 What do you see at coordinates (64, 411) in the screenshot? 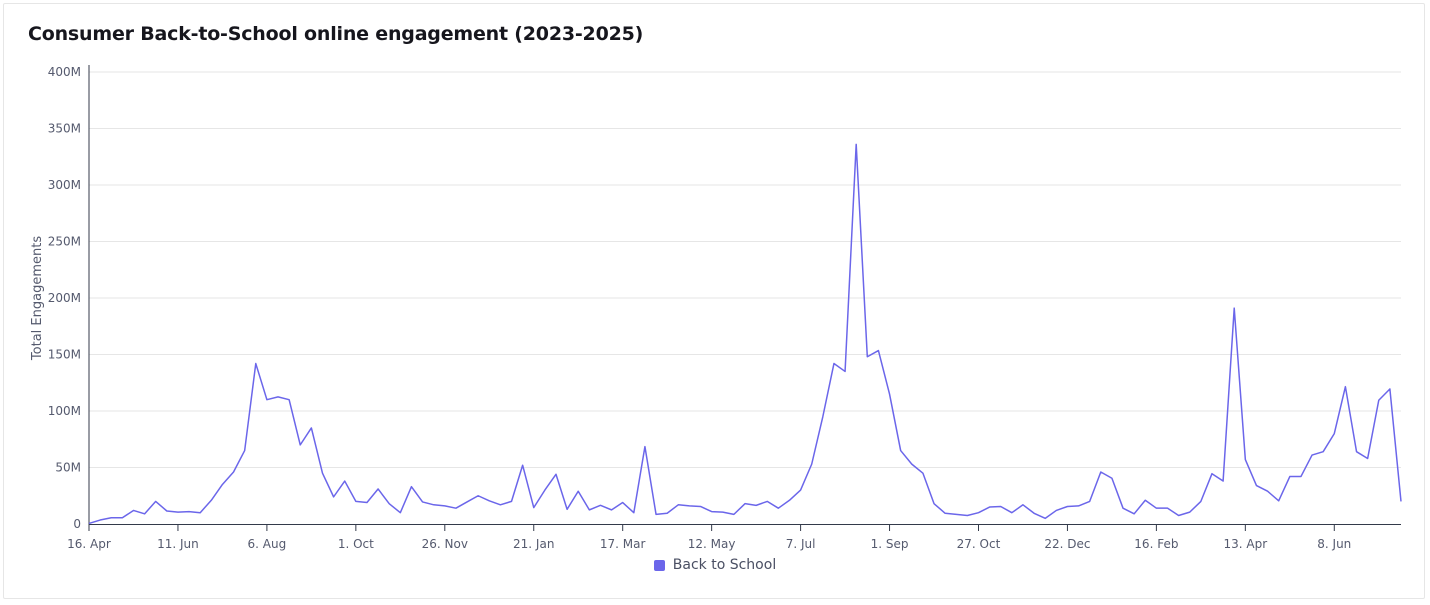
I see `y-tick-label: 100M` at bounding box center [64, 411].